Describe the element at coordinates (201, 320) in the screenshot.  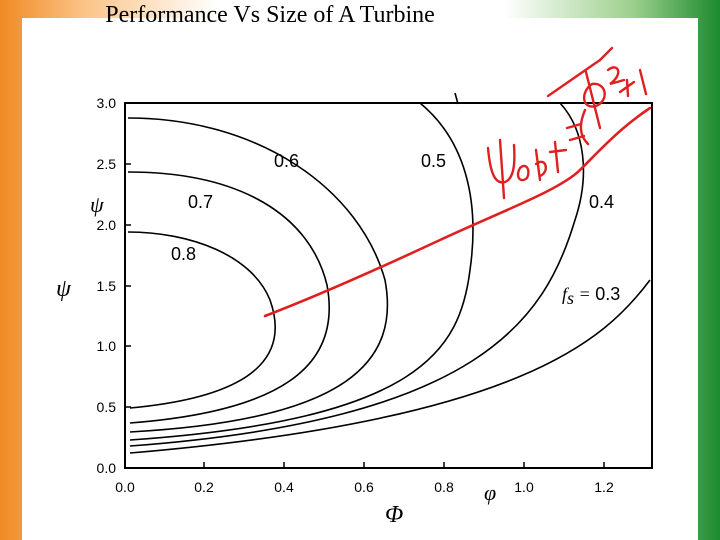
I see `contour-0.8` at that location.